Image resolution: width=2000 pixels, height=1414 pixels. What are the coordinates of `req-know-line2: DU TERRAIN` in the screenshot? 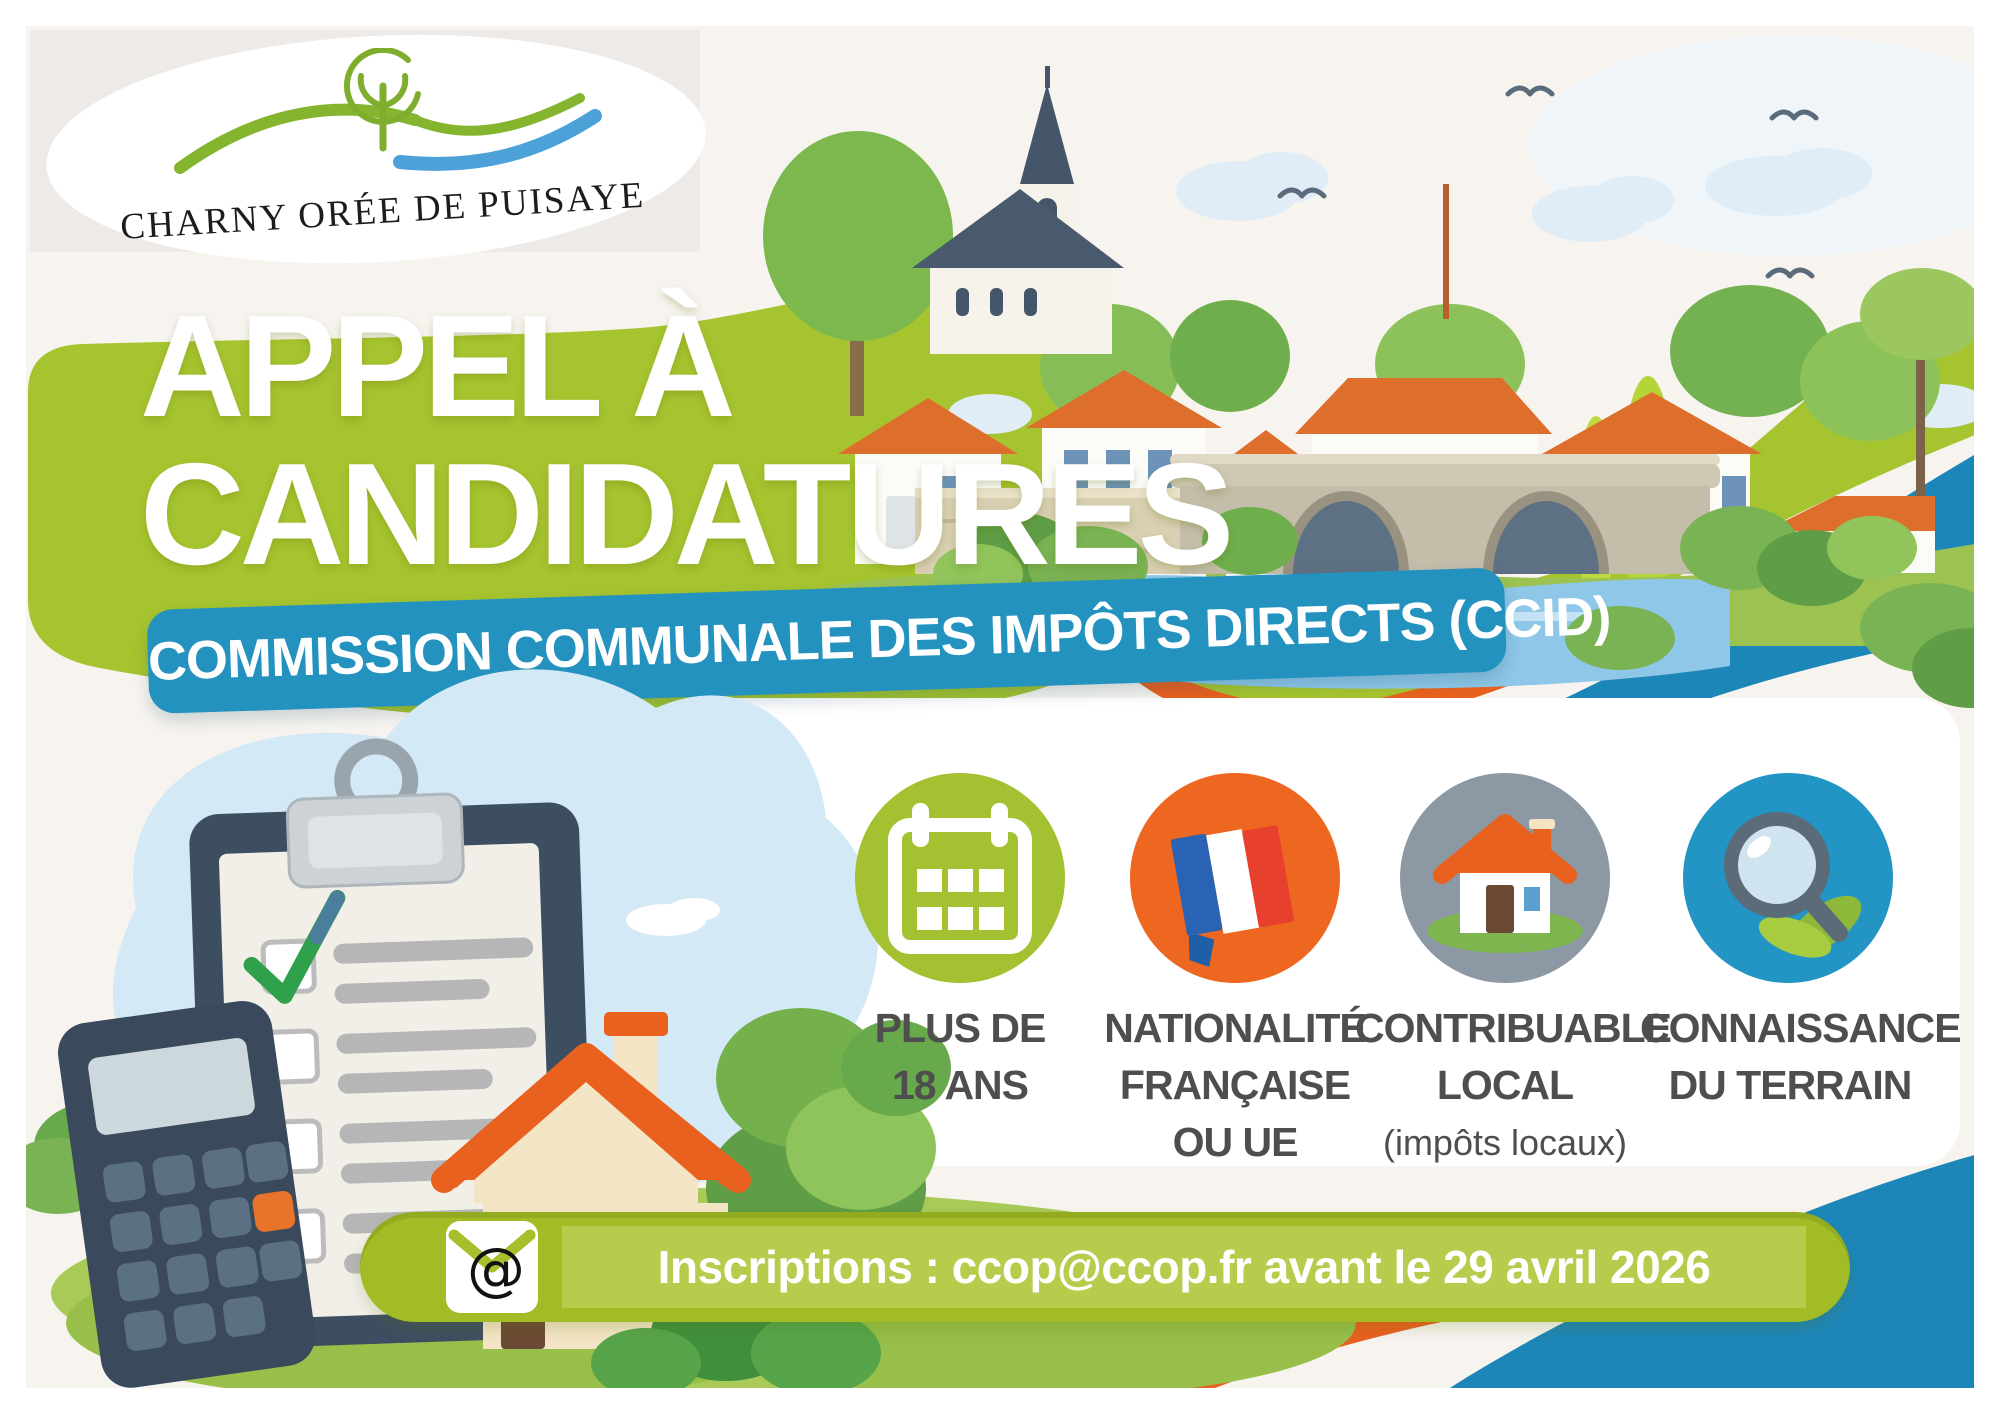 It's located at (1790, 1085).